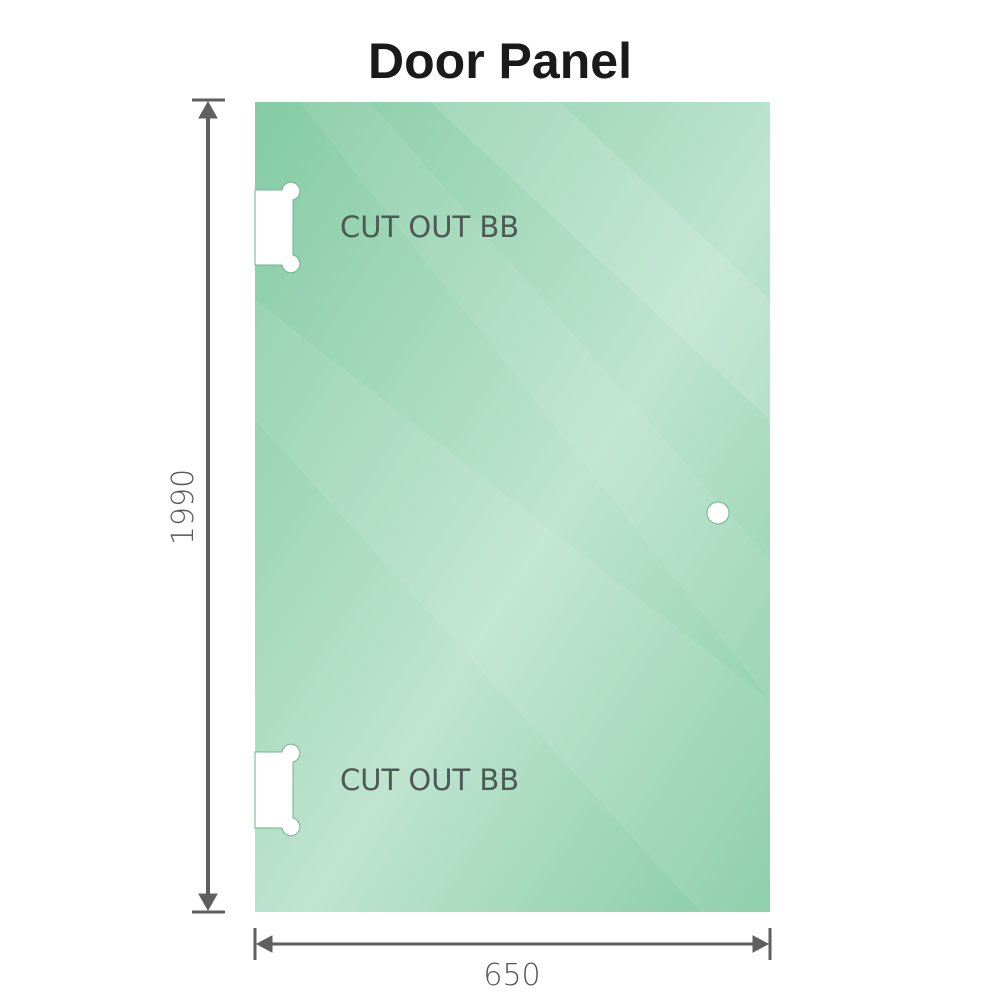 This screenshot has width=1000, height=1000. What do you see at coordinates (277, 790) in the screenshot?
I see `cutout-bottom` at bounding box center [277, 790].